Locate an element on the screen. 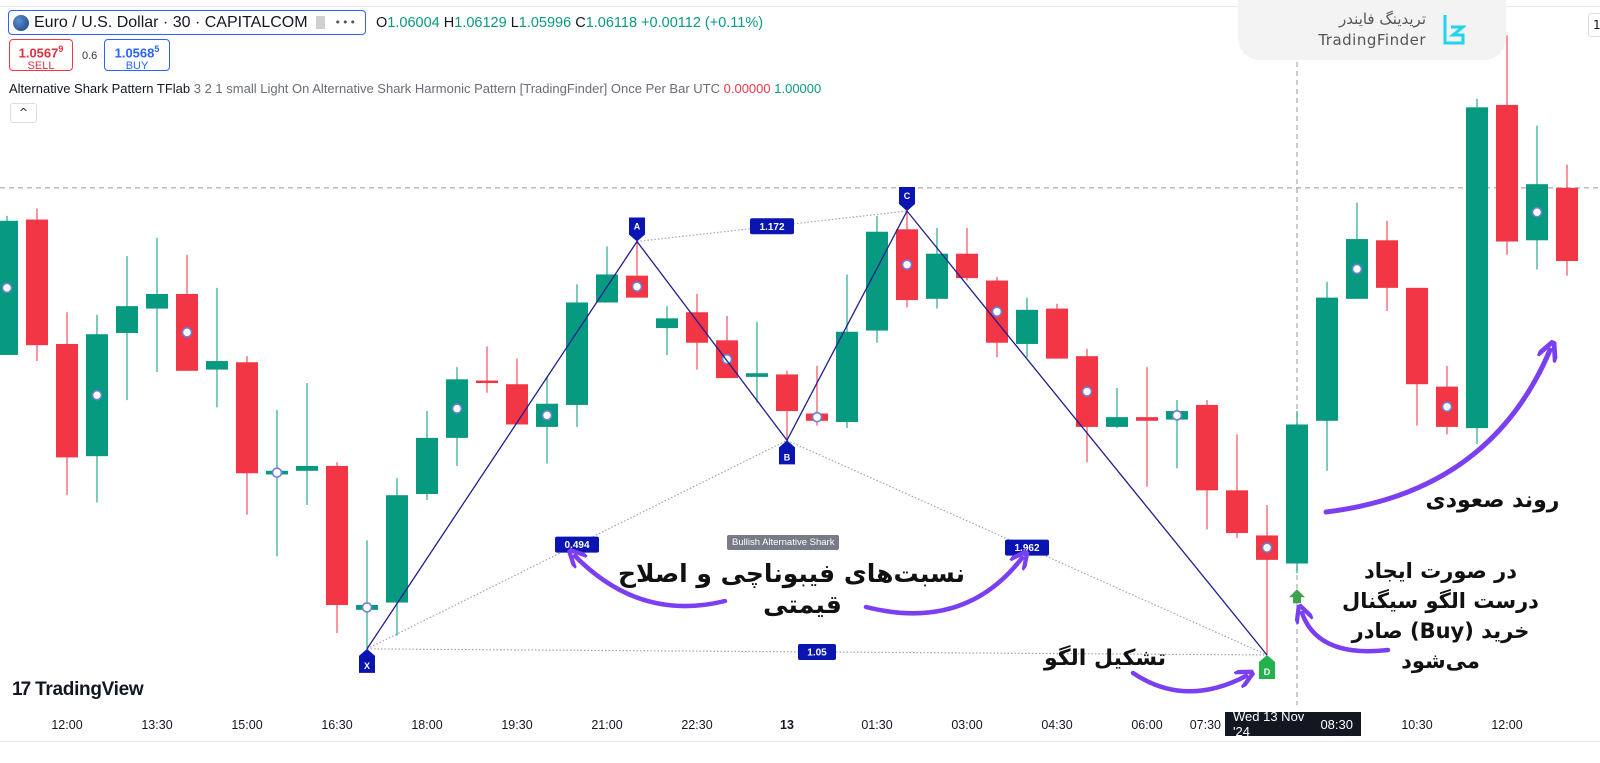  pattern-point-label: B is located at coordinates (787, 457).